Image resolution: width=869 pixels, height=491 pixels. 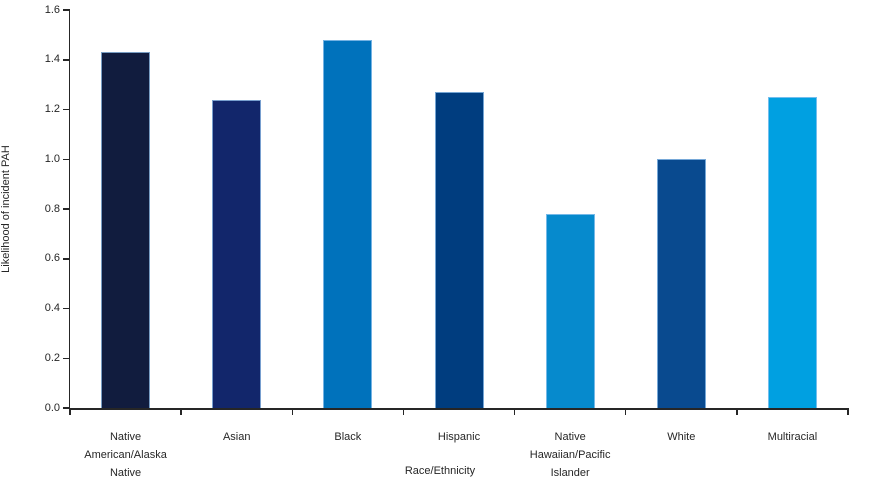 What do you see at coordinates (52, 208) in the screenshot?
I see `y-tick-label: 0.8` at bounding box center [52, 208].